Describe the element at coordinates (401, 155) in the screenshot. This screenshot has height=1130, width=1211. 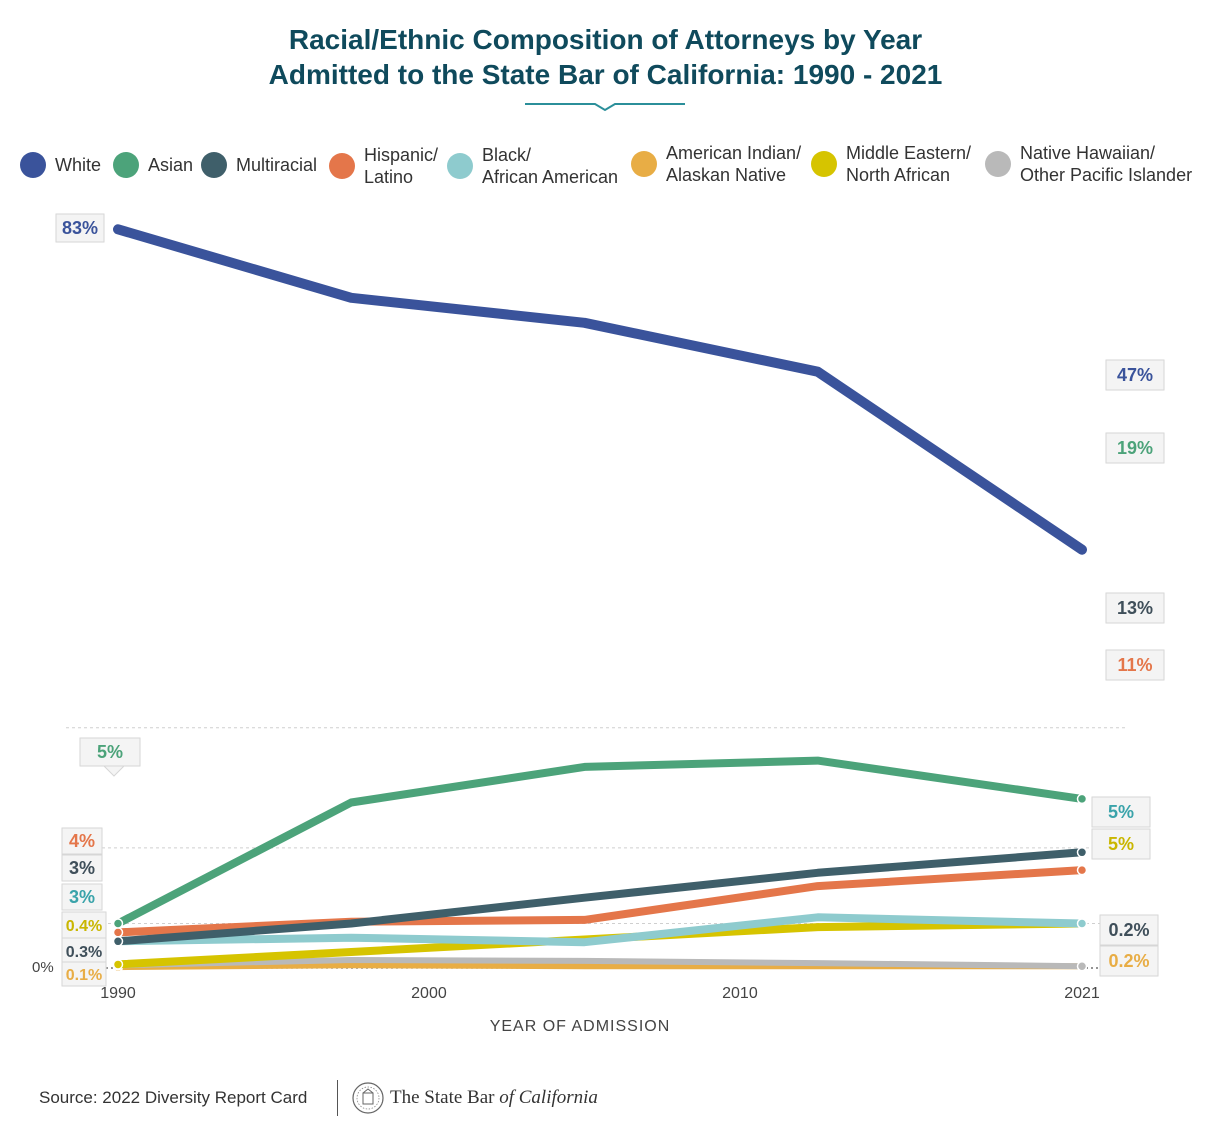
I see `legend-label-line: Hispanic/` at that location.